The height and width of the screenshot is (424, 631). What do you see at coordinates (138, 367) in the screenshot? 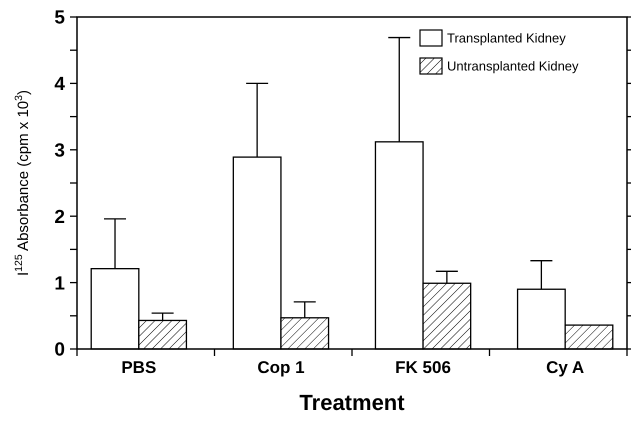
I see `x-tick-label: PBS` at bounding box center [138, 367].